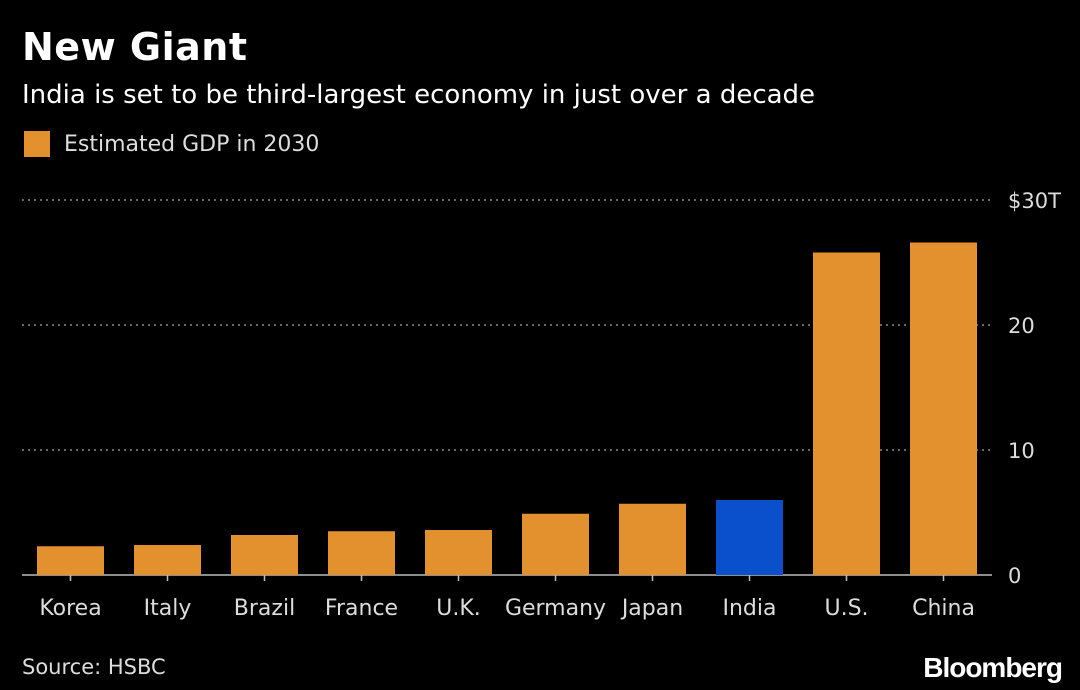  What do you see at coordinates (993, 667) in the screenshot?
I see `bloomberg-logo: Bloomberg` at bounding box center [993, 667].